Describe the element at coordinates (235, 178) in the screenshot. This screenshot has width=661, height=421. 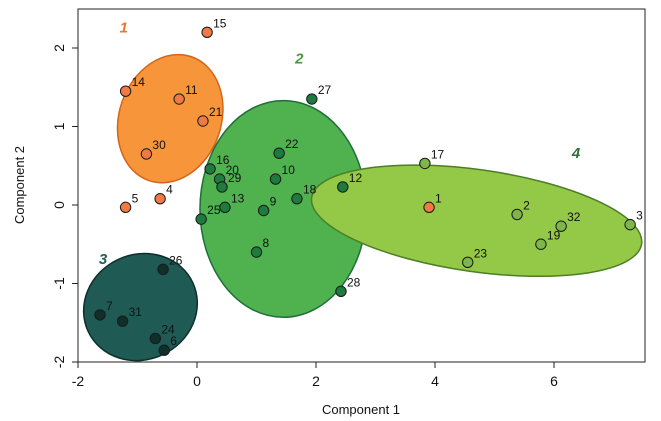
I see `point-label-29: 29` at that location.